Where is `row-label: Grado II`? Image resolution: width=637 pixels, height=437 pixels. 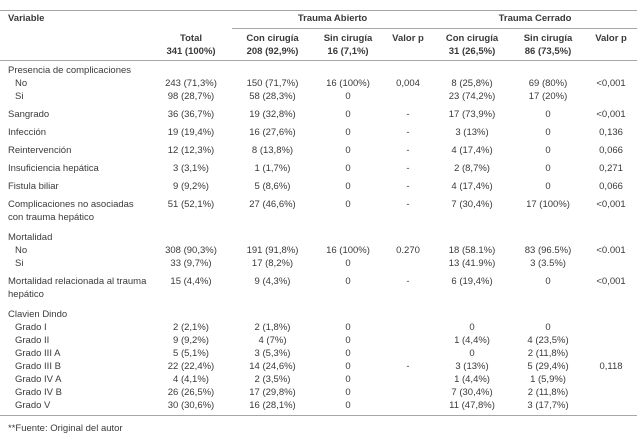
row-label: Grado II is located at coordinates (32, 340).